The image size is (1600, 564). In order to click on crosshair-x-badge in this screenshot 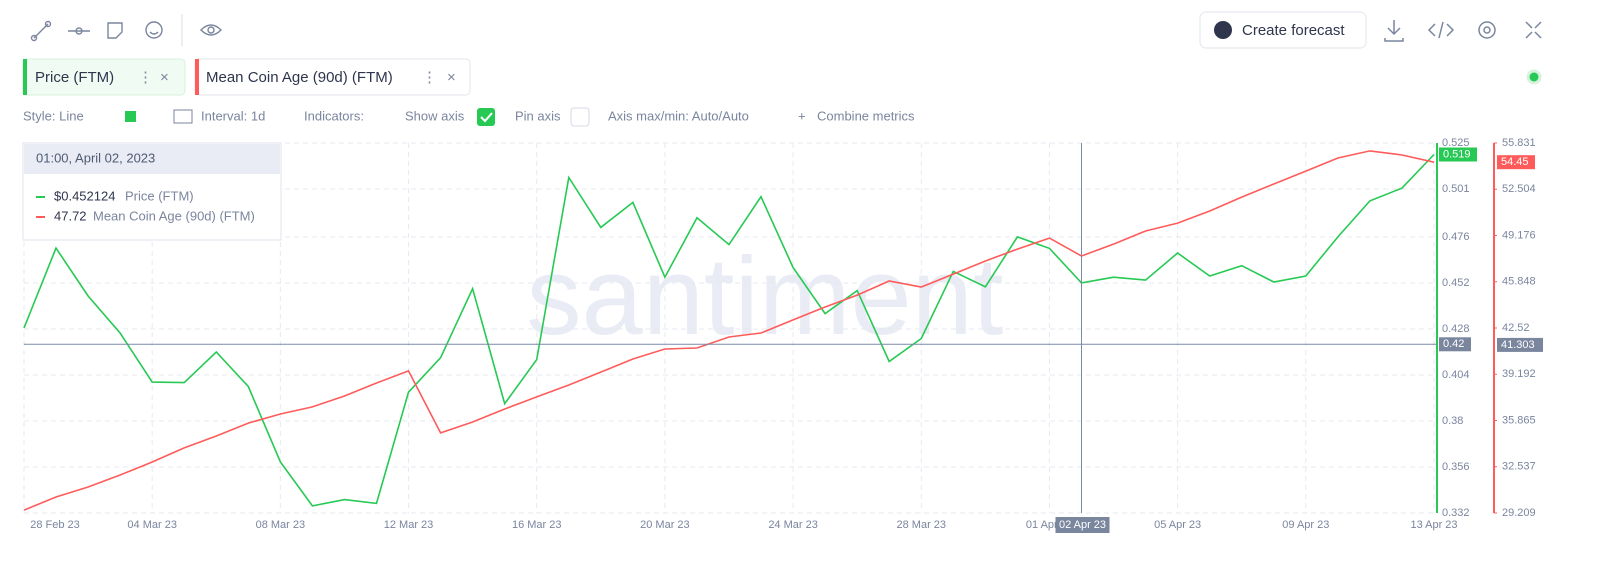, I will do `click(1082, 525)`.